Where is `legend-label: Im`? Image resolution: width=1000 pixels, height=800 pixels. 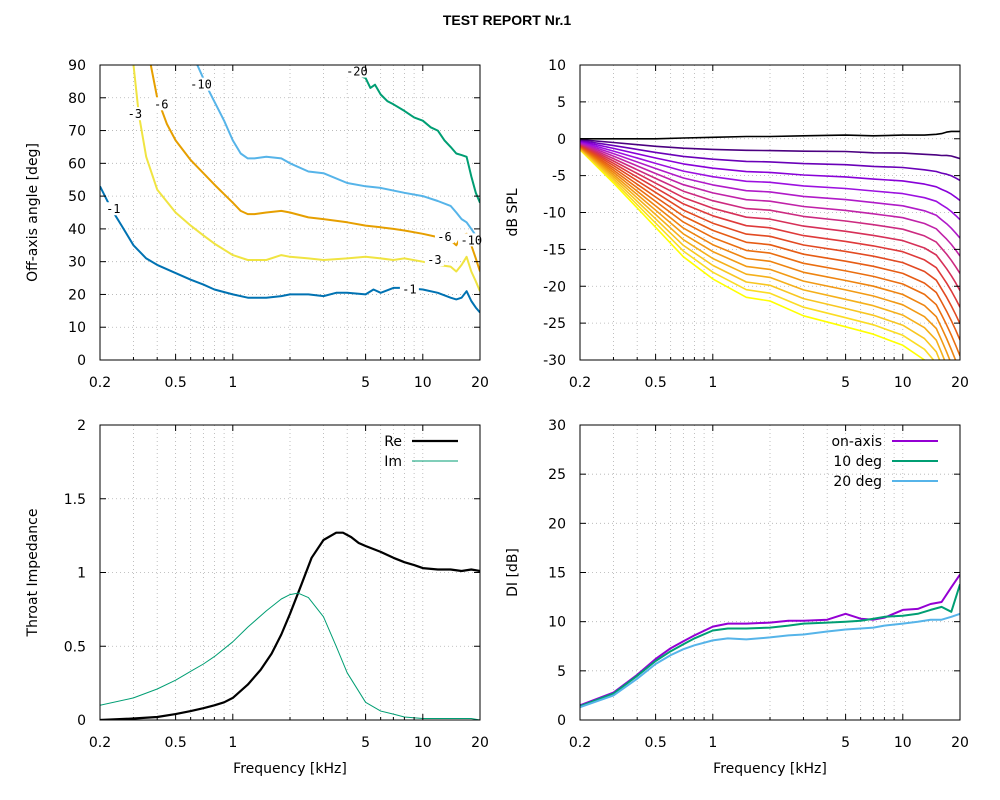 legend-label: Im is located at coordinates (393, 462).